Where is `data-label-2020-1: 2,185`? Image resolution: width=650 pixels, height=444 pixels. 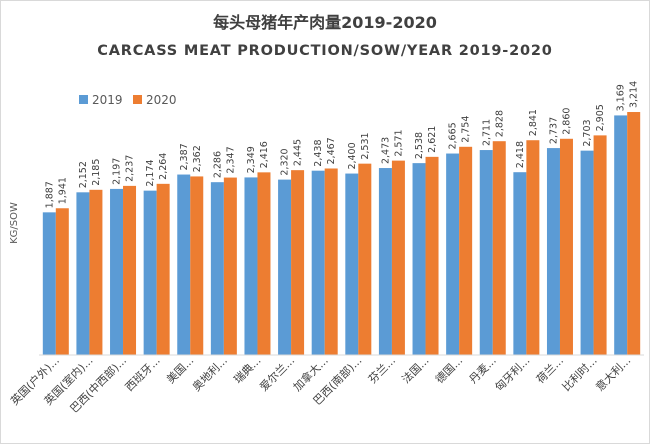 data-label-2020-1: 2,185 is located at coordinates (96, 172).